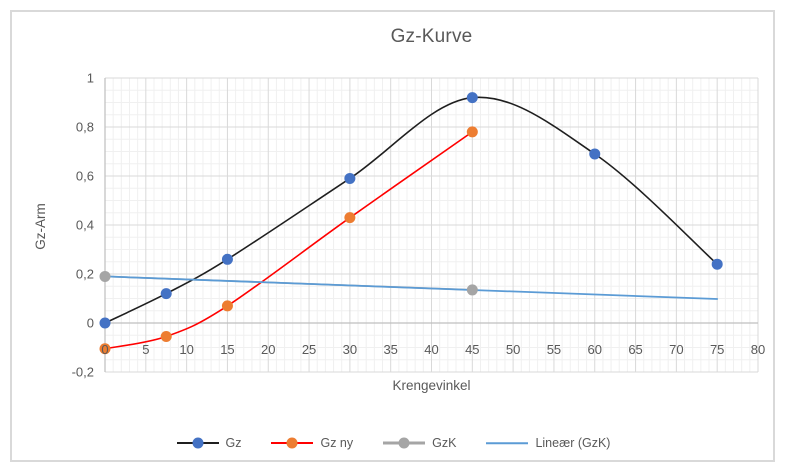  What do you see at coordinates (145, 349) in the screenshot?
I see `x-tick-label: 5` at bounding box center [145, 349].